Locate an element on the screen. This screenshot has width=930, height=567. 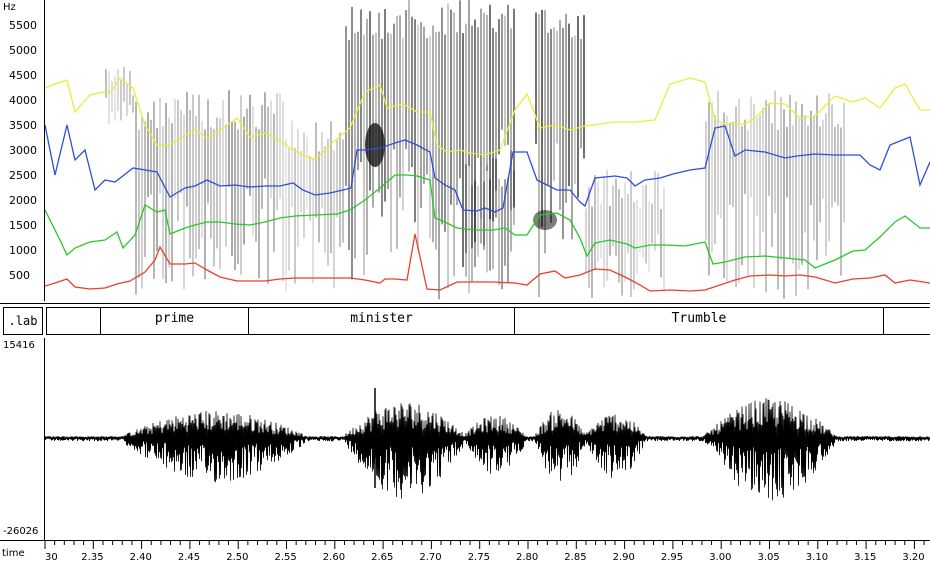
segment-label-minister: minister is located at coordinates (381, 318).